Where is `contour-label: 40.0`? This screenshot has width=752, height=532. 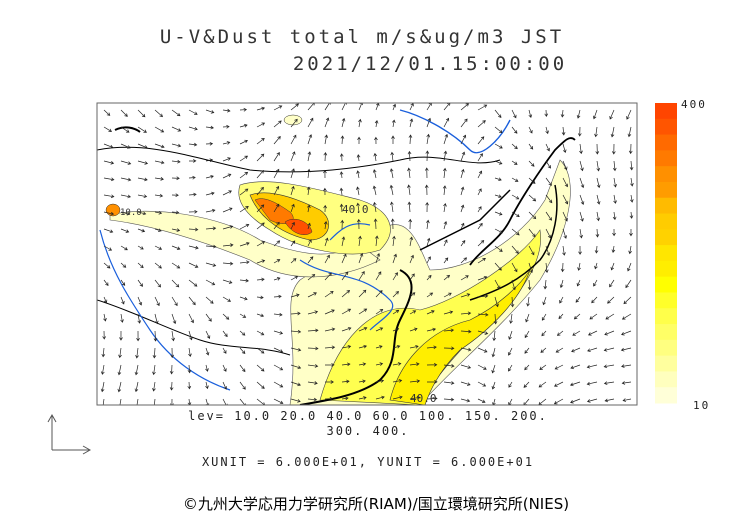 contour-label: 40.0 is located at coordinates (423, 398).